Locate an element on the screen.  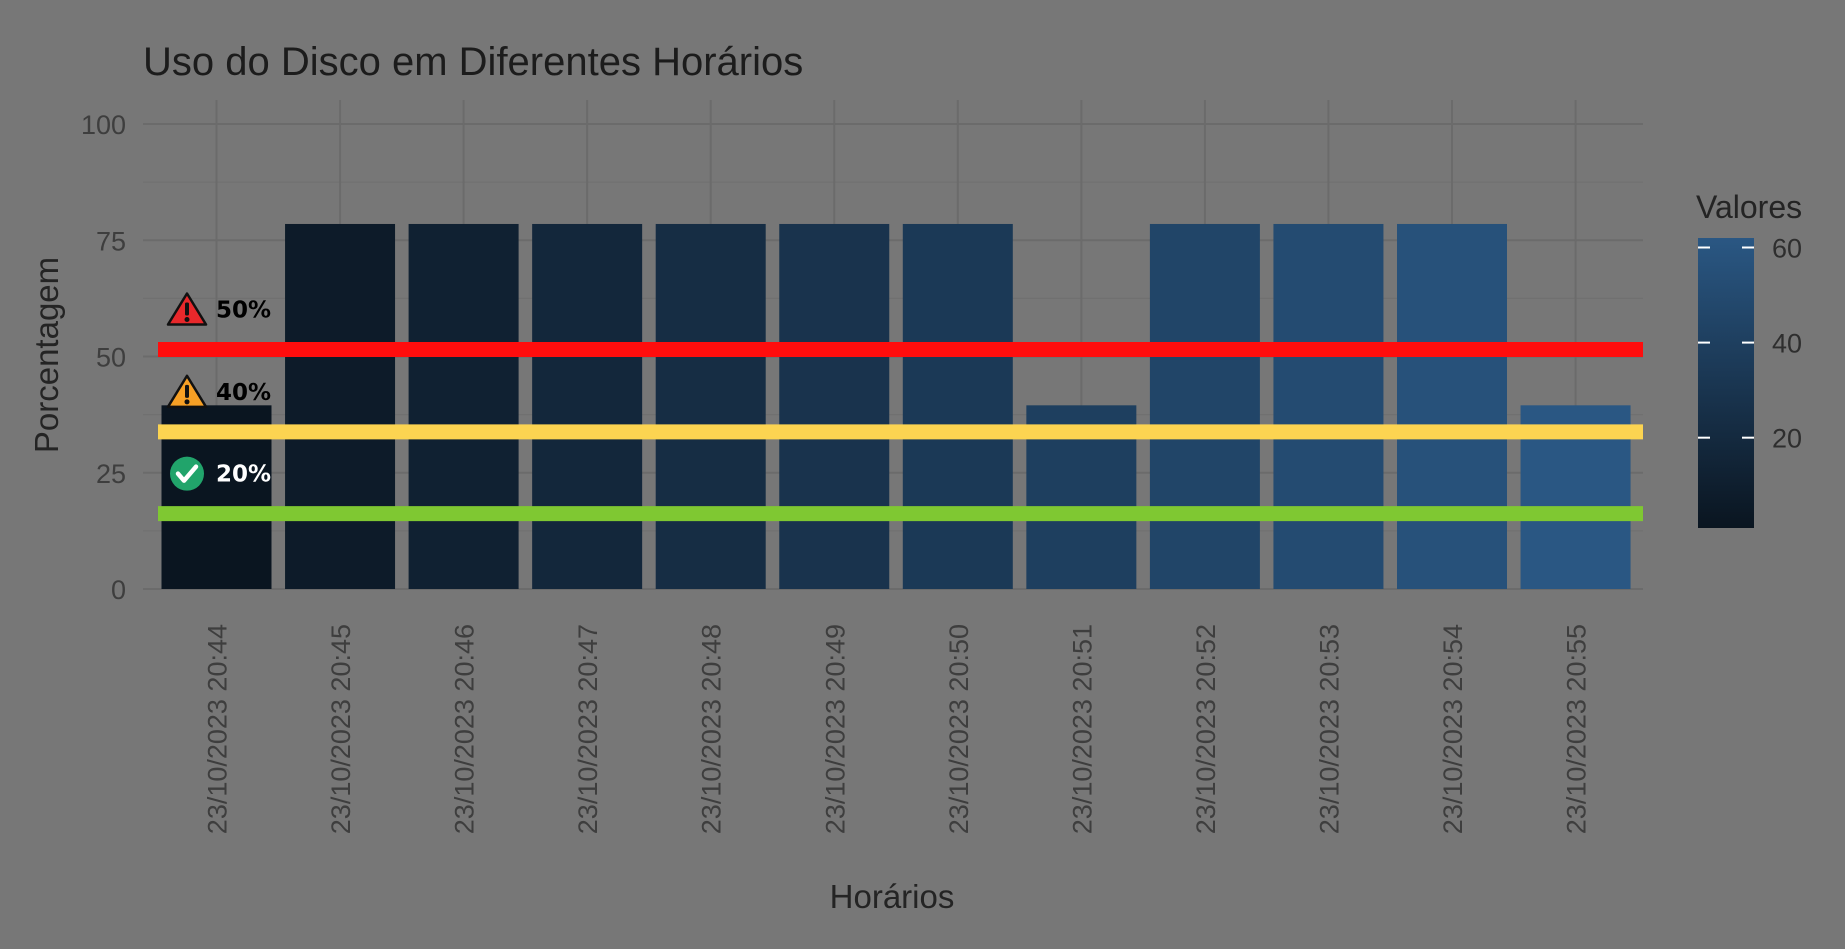
x-axis-title: Horários is located at coordinates (892, 896).